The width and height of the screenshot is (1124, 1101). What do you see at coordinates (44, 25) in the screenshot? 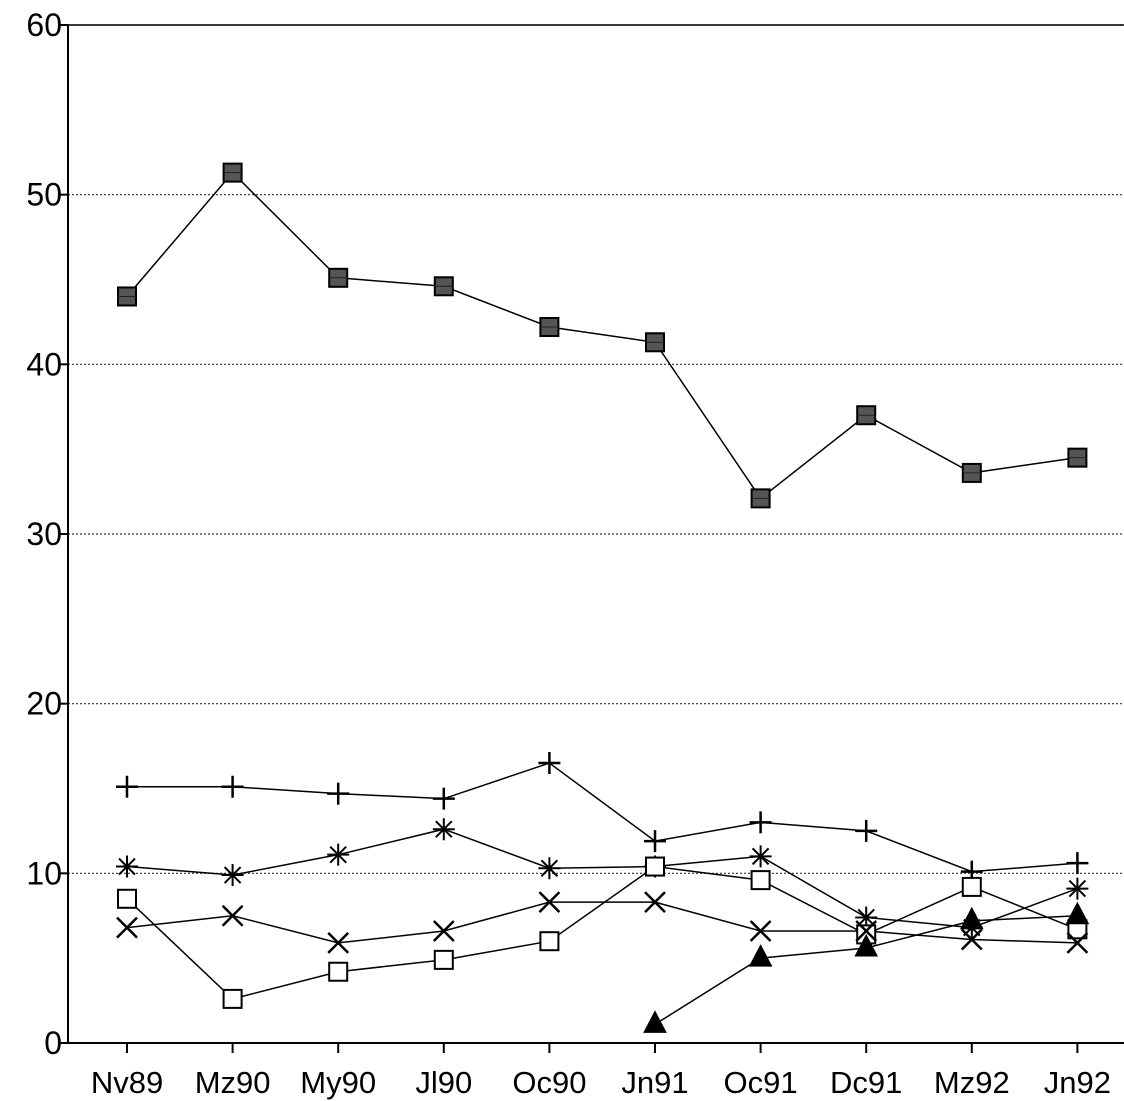
I see `y-tick-label: 60` at bounding box center [44, 25].